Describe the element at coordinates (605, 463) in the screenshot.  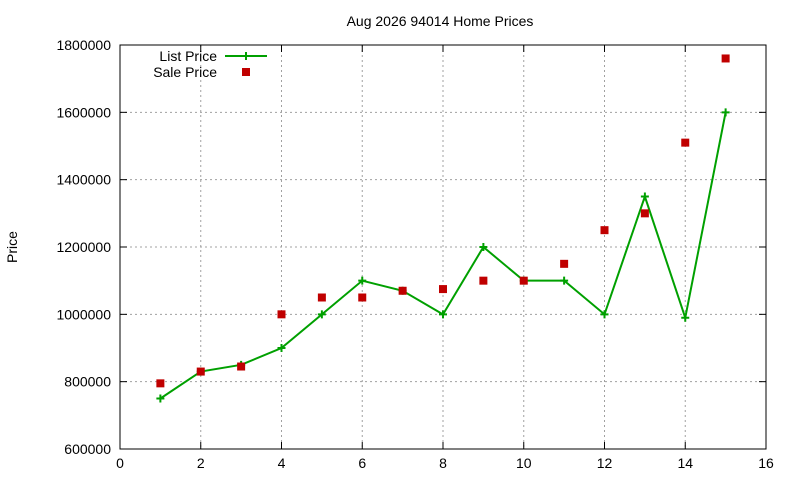
I see `x-tick-label: 12` at that location.